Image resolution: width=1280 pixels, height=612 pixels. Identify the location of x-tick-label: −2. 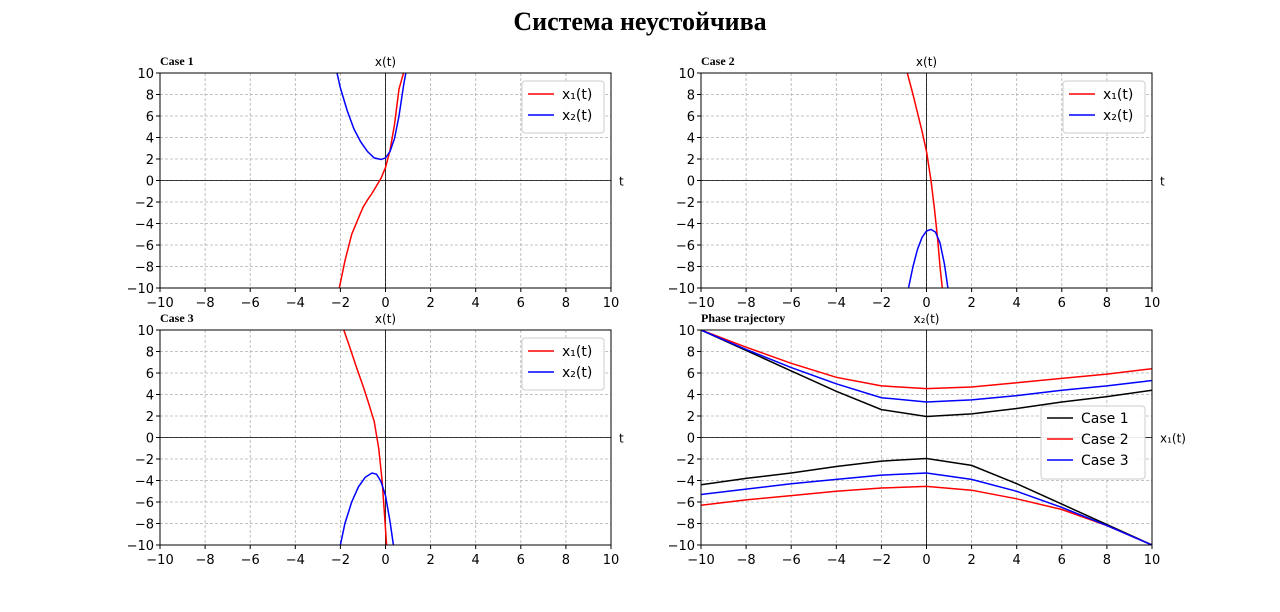
(340, 560).